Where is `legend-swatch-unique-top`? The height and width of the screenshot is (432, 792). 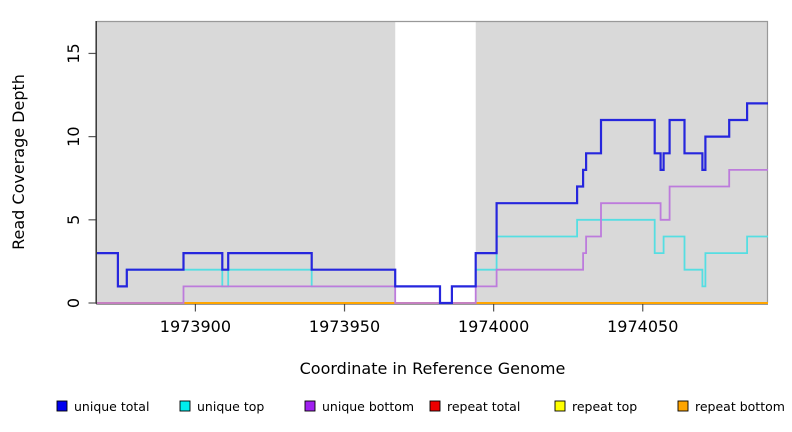 legend-swatch-unique-top is located at coordinates (185, 406).